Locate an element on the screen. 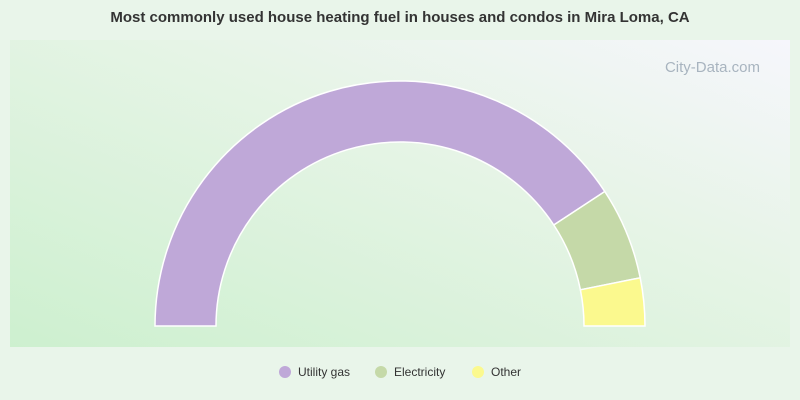 The height and width of the screenshot is (400, 800). legend-label: Utility gas is located at coordinates (324, 372).